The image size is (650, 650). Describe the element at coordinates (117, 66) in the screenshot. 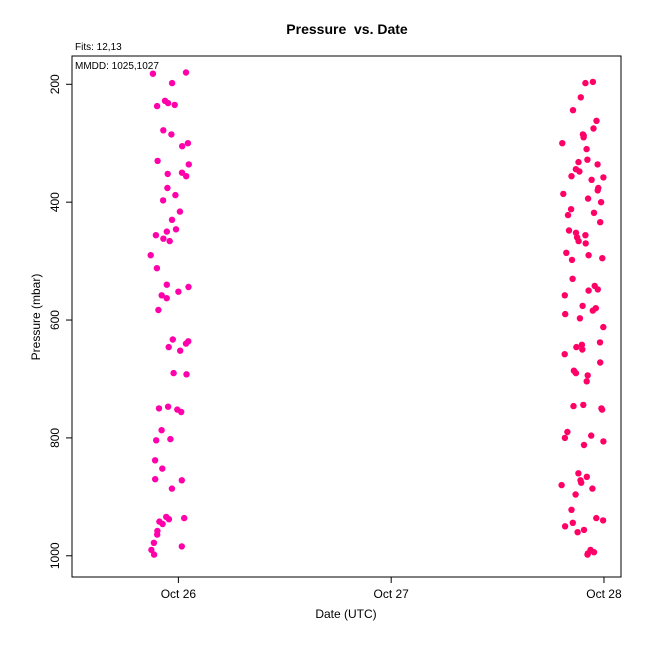

I see `mmdd-label: MMDD: 1025,1027` at that location.